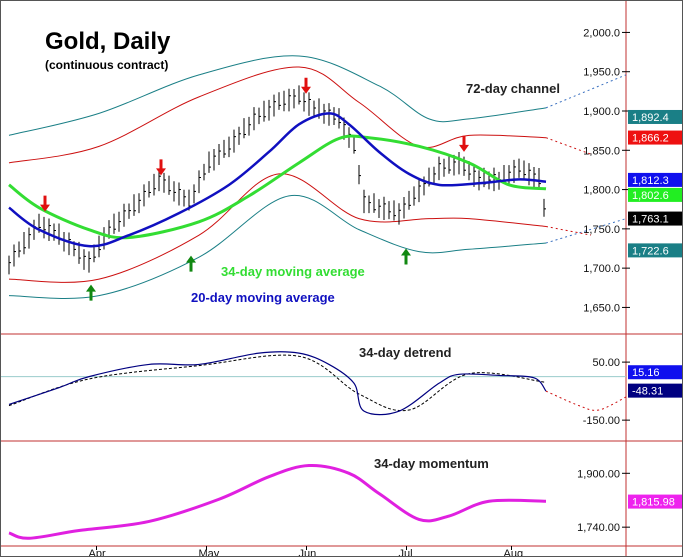 This screenshot has height=557, width=683. Describe the element at coordinates (647, 392) in the screenshot. I see `detrend-value-label: -48.31` at that location.